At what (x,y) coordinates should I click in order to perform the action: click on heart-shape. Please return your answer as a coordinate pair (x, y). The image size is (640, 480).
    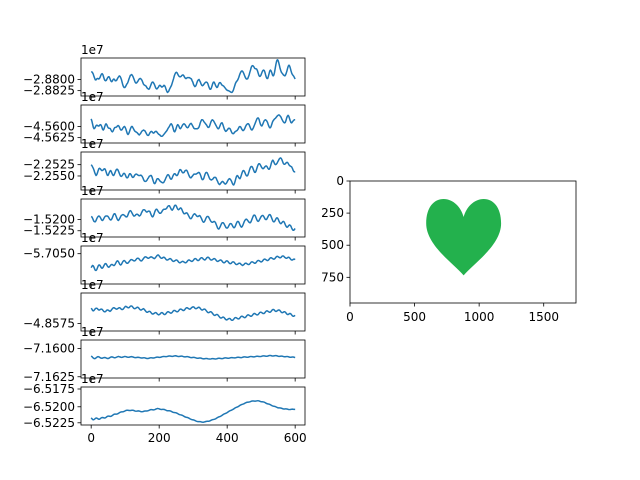
    Looking at the image, I should click on (464, 237).